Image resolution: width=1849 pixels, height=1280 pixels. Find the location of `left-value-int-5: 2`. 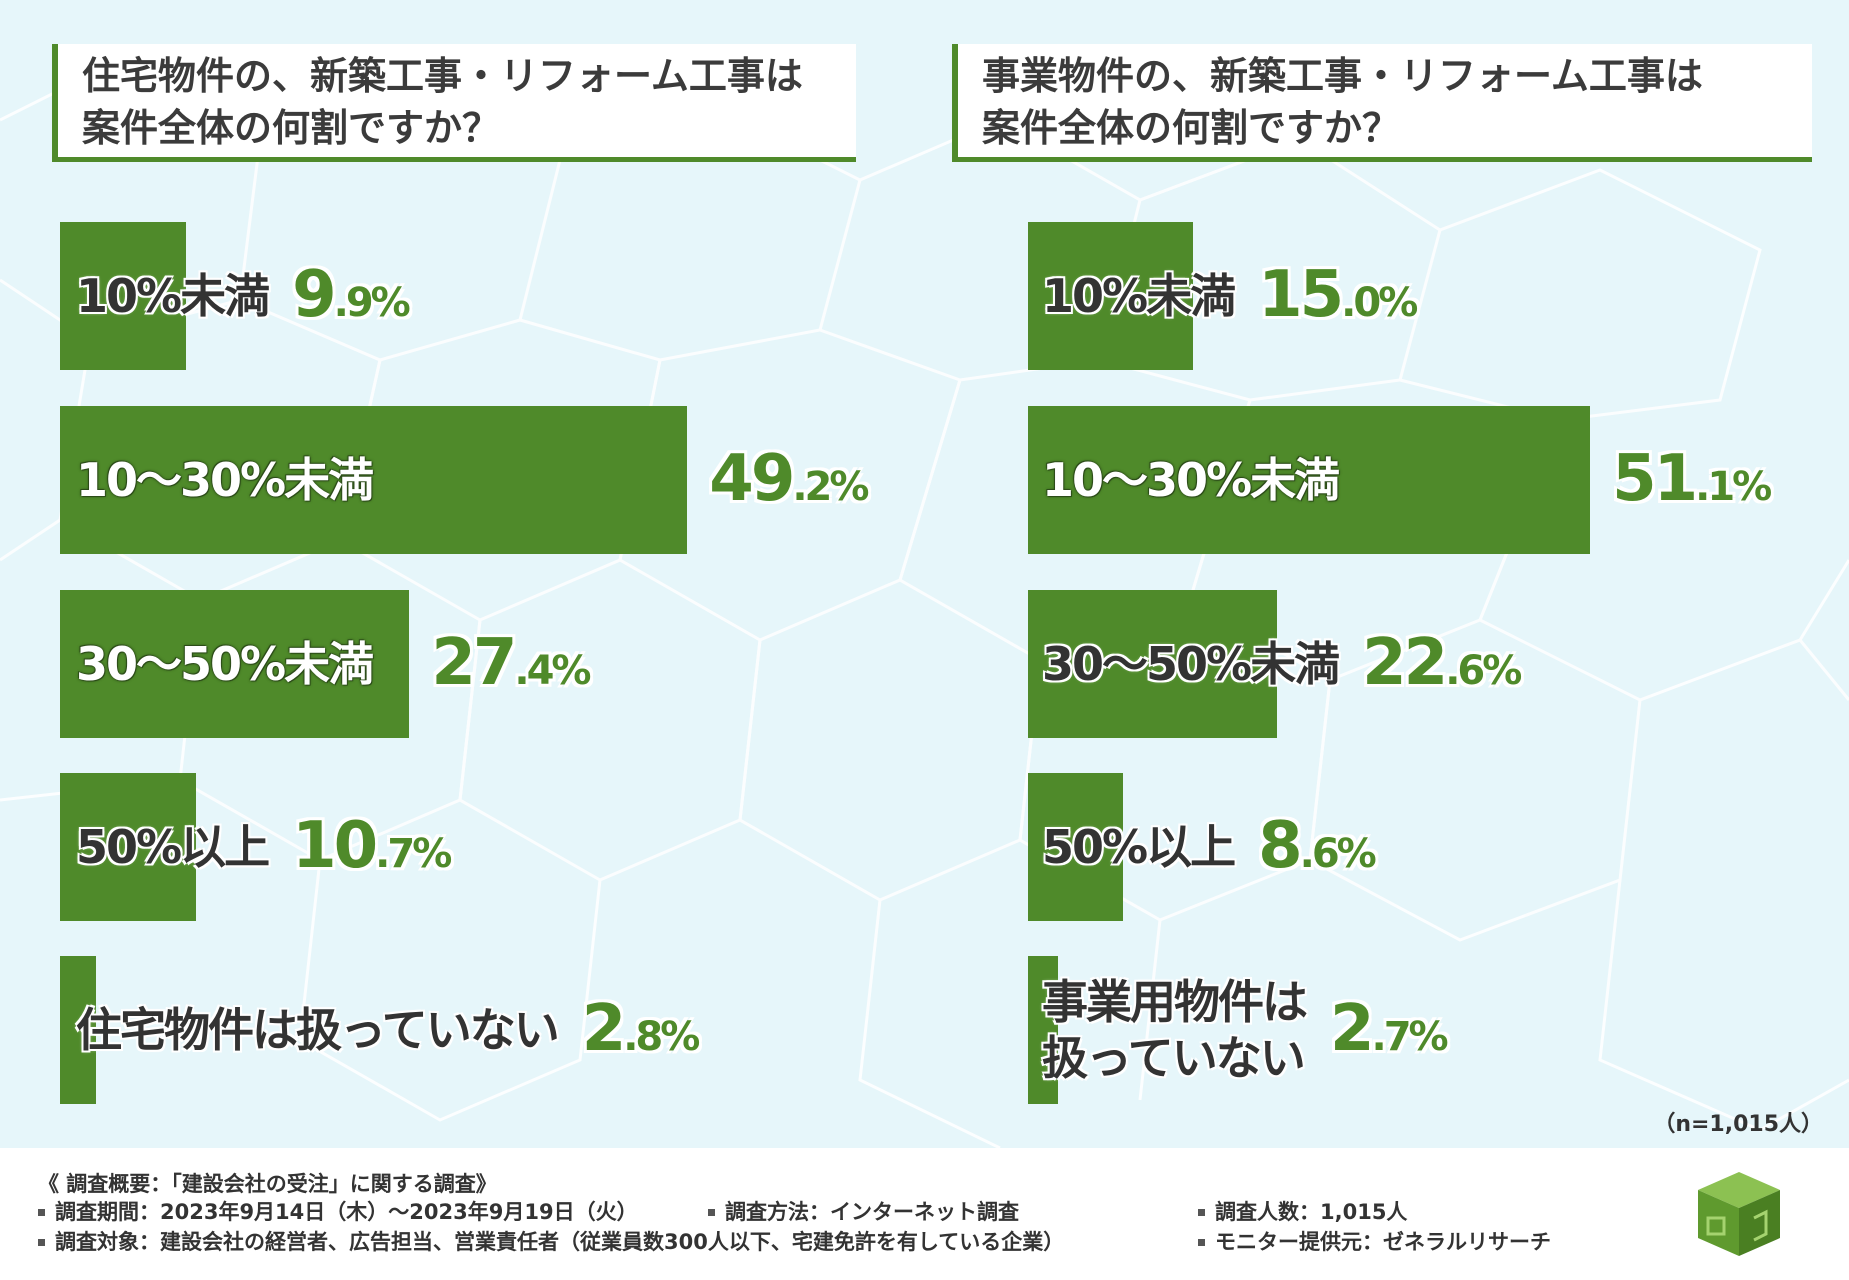

left-value-int-5: 2 is located at coordinates (603, 1029).